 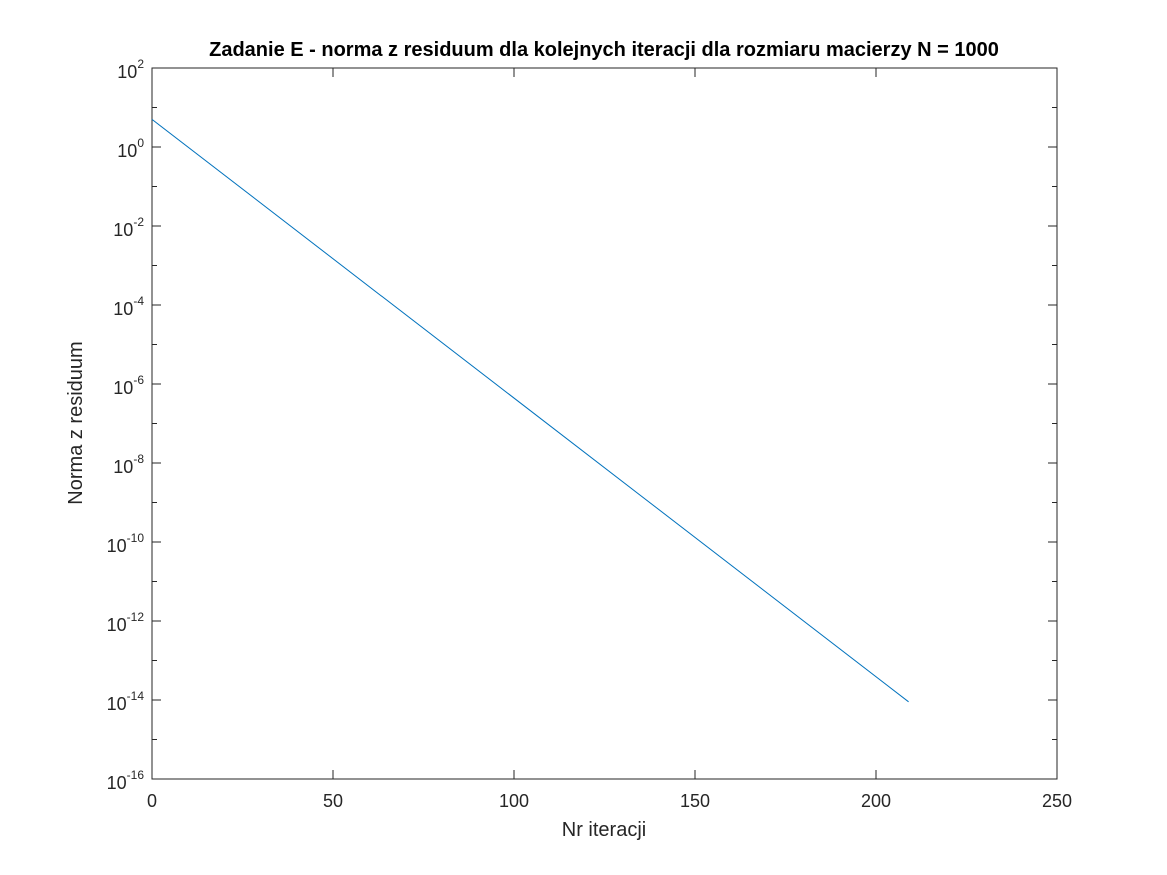 I want to click on y-tick-exponent: 2, so click(x=140, y=64).